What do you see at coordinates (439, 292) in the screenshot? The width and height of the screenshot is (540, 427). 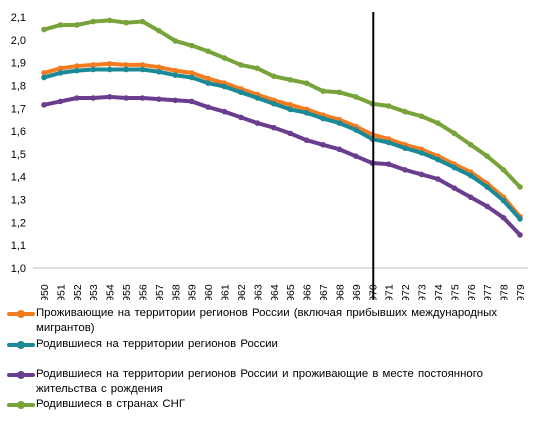 I see `x-tick-label: 1974` at bounding box center [439, 292].